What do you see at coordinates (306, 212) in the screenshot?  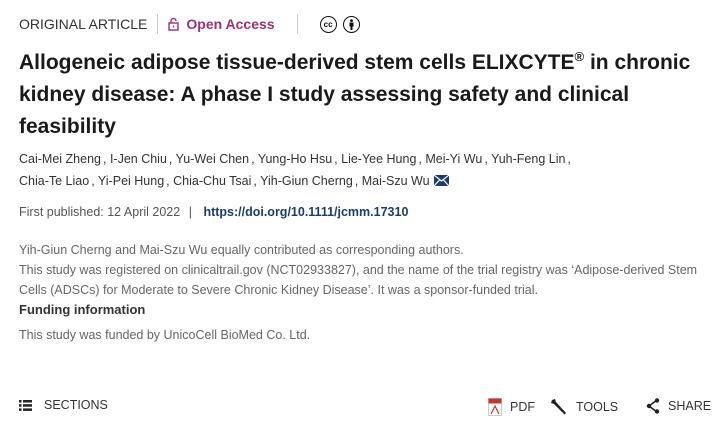 I see `doi-link: https://doi.org/10.1111/jcmm.17310` at bounding box center [306, 212].